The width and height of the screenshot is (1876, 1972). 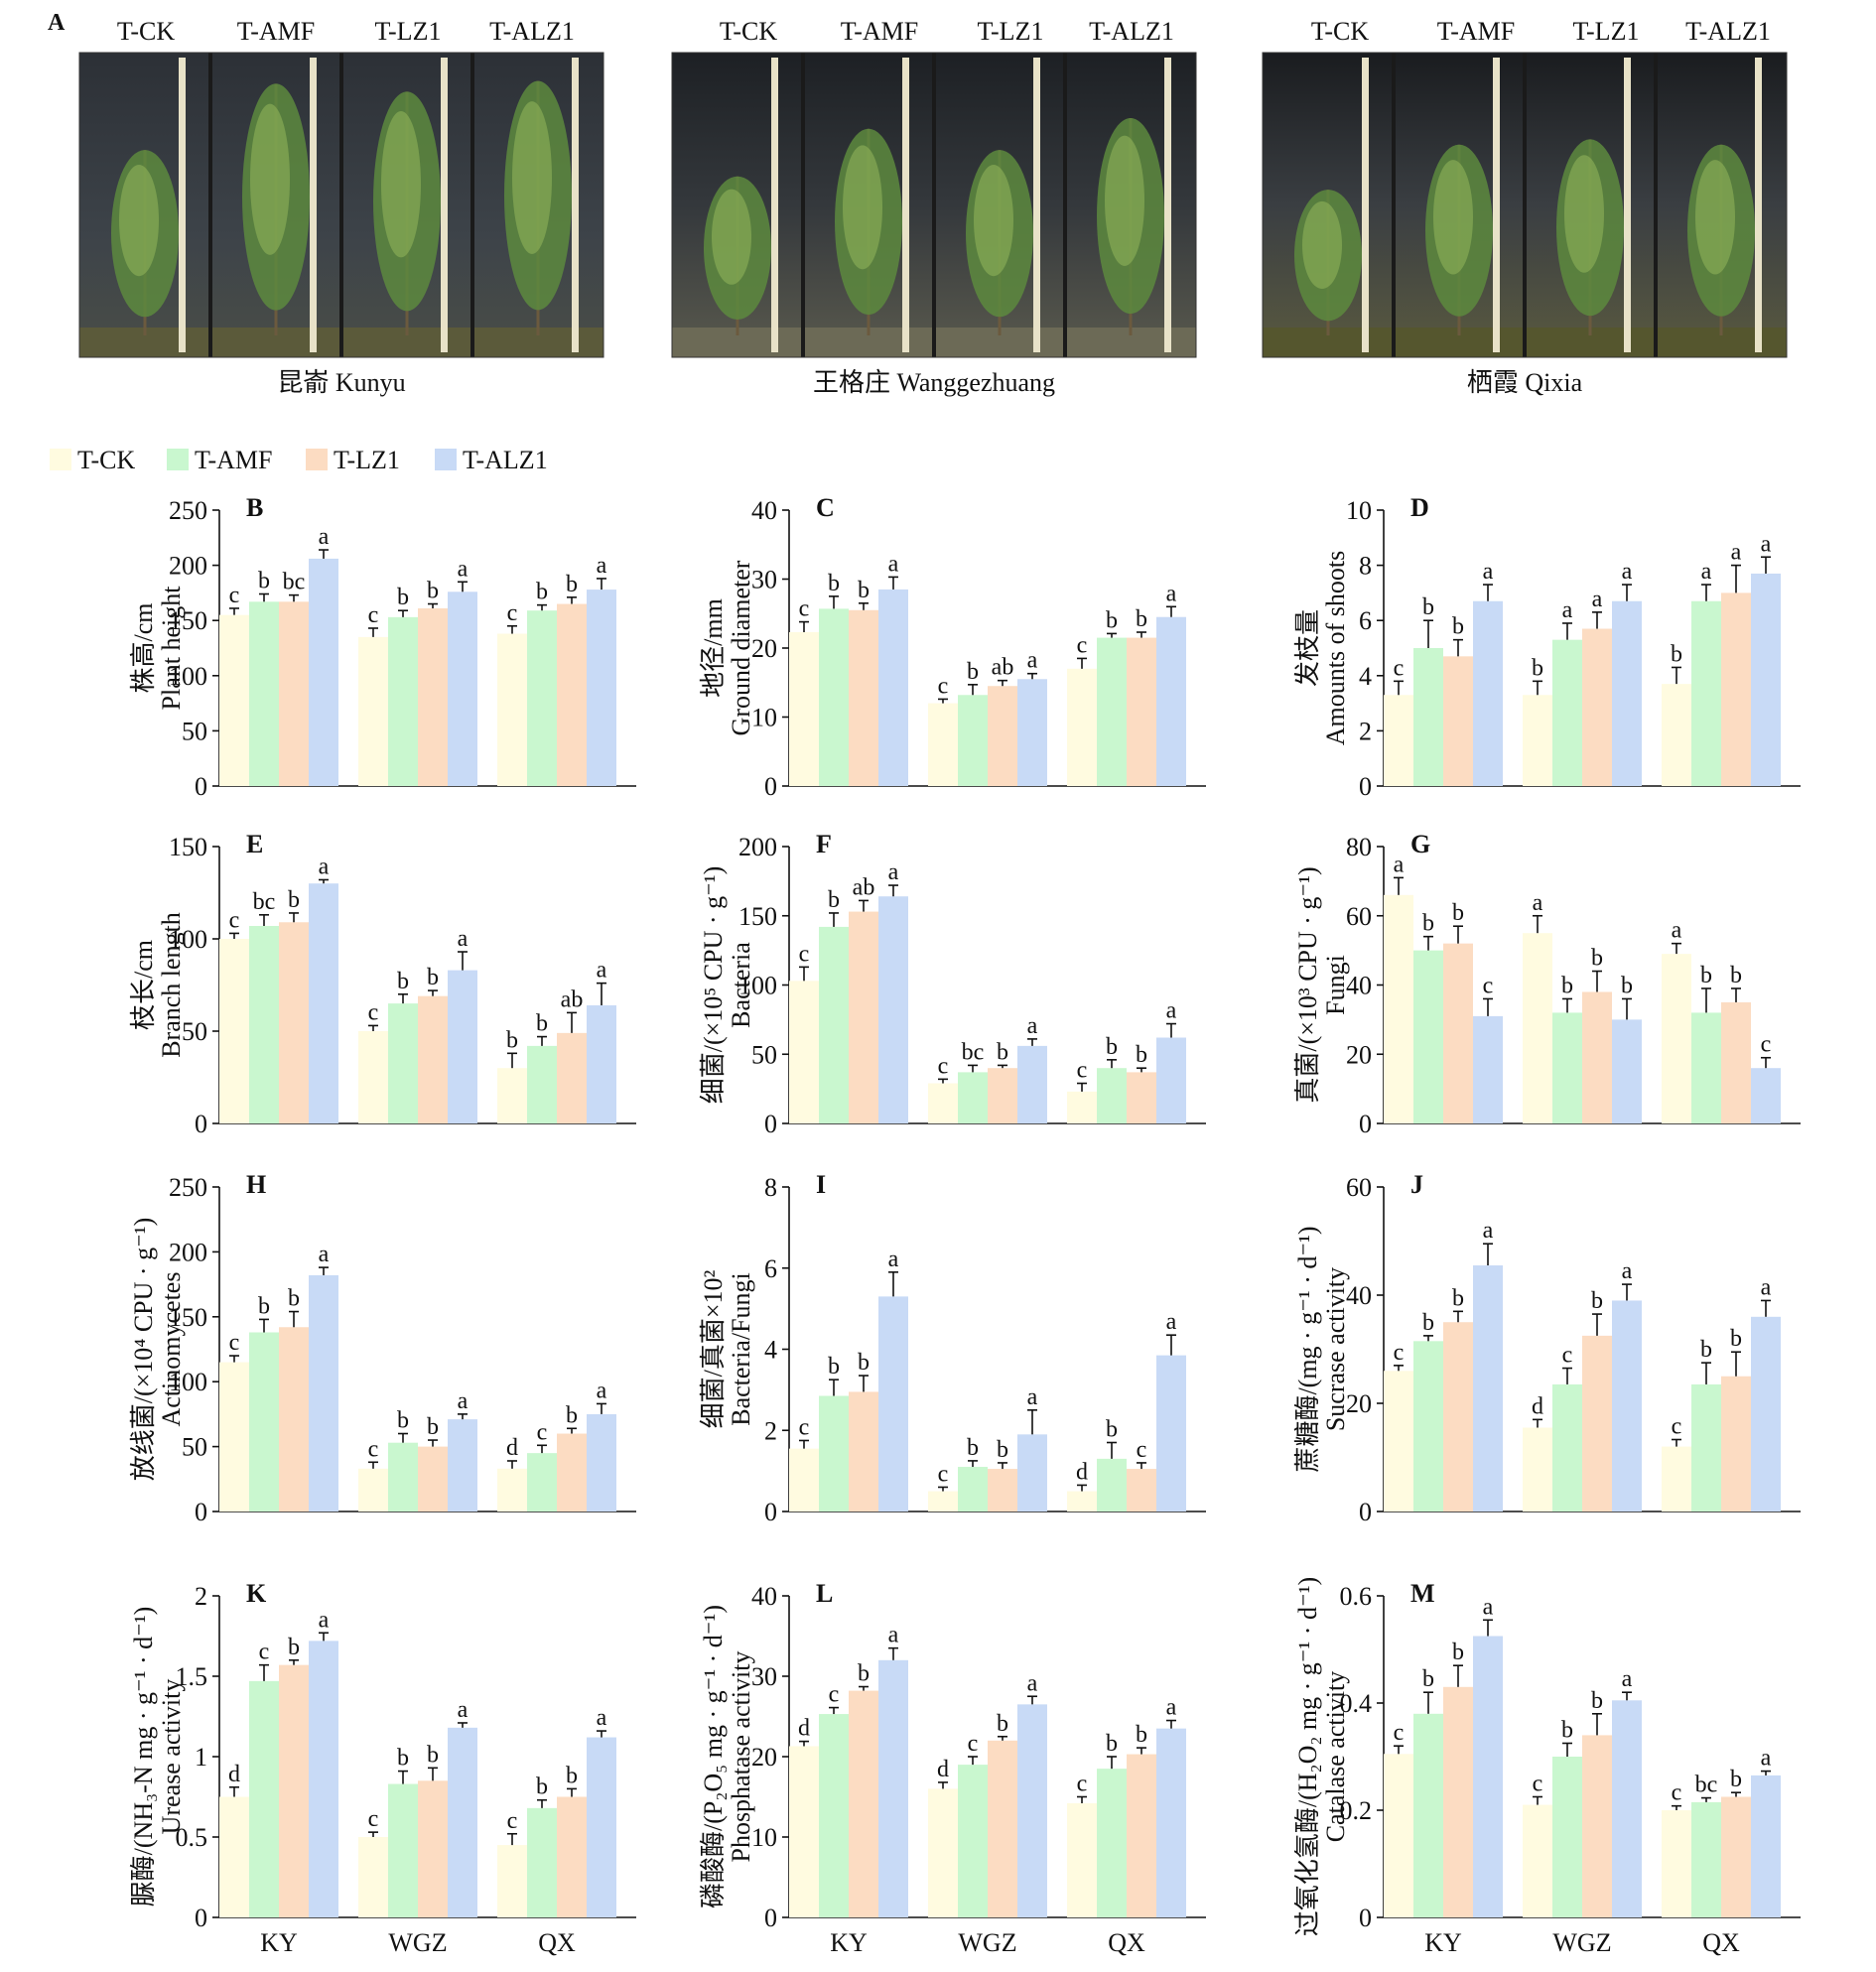 I want to click on legend-swatch, so click(x=60, y=459).